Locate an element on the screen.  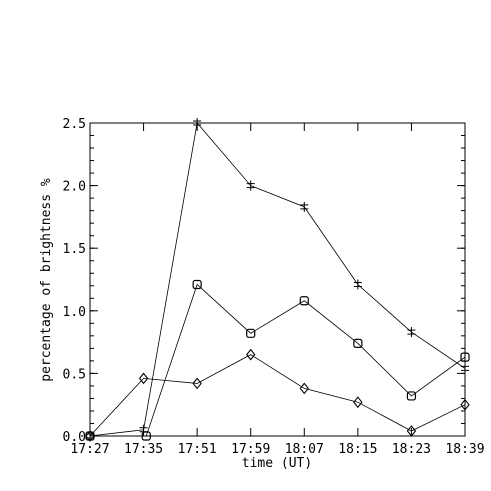
x-tick-label: 17:27 is located at coordinates (89, 449).